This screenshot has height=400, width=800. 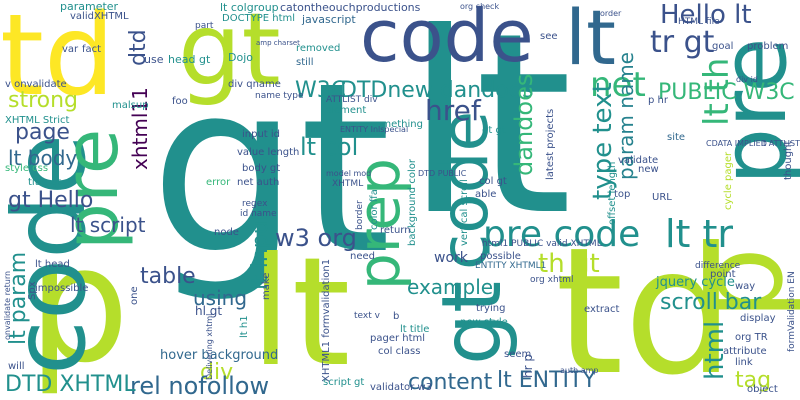 What do you see at coordinates (52, 264) in the screenshot?
I see `word-lt-head: lt head` at bounding box center [52, 264].